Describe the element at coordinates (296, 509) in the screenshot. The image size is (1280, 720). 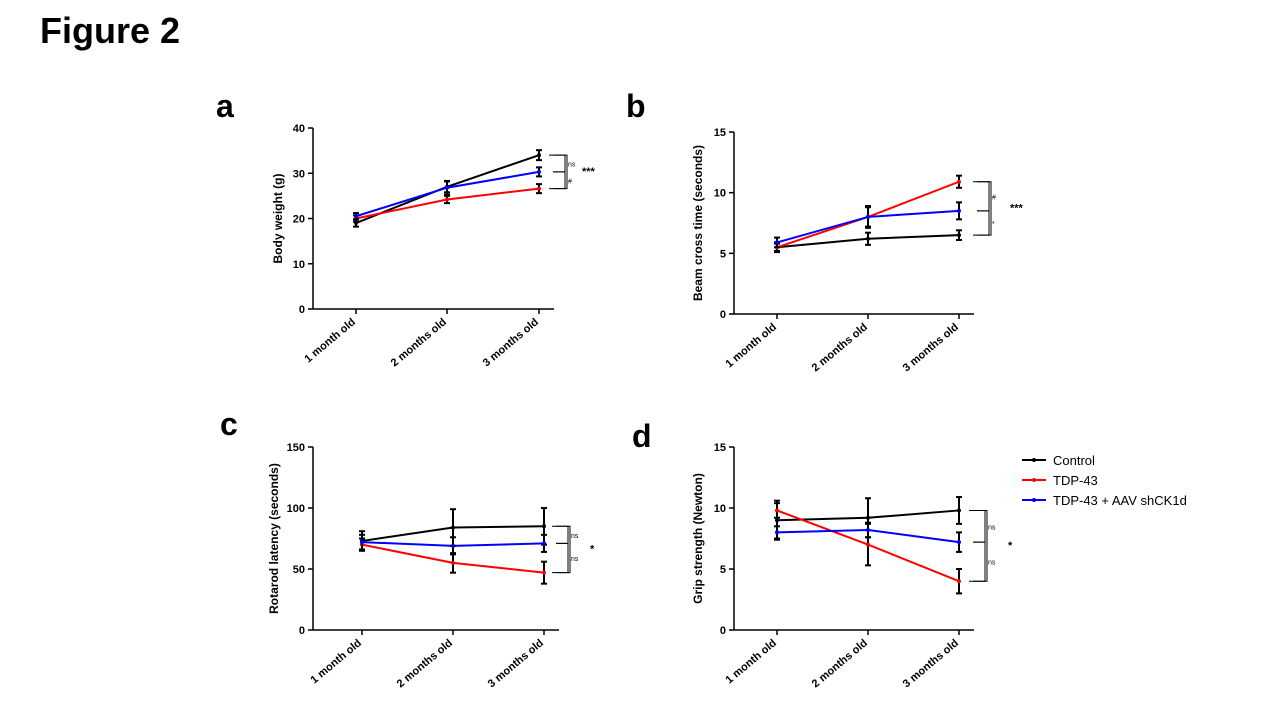
I see `y-tick-label: 100` at that location.